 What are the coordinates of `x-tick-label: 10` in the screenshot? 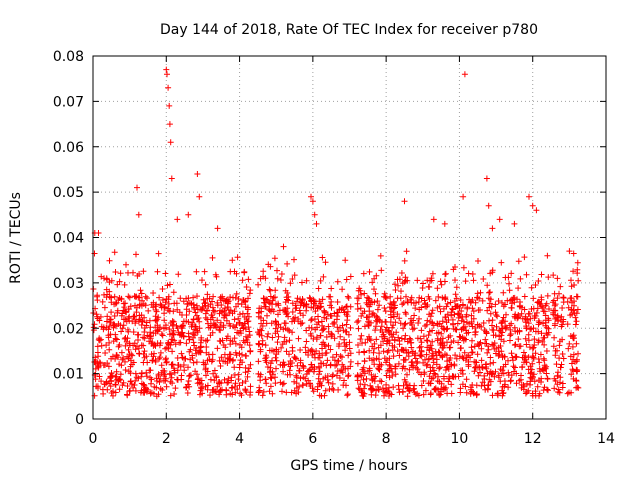 It's located at (460, 439).